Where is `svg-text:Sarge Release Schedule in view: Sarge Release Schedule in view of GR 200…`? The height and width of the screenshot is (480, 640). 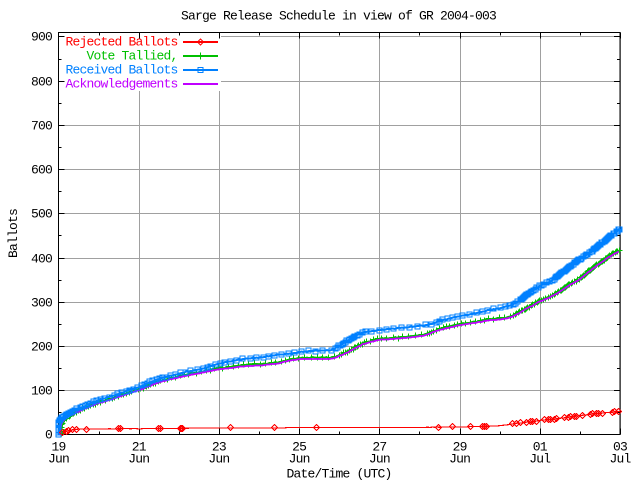 svg-text:Sarge Release Schedule in view: Sarge Release Schedule in view of GR 200… is located at coordinates (338, 16).